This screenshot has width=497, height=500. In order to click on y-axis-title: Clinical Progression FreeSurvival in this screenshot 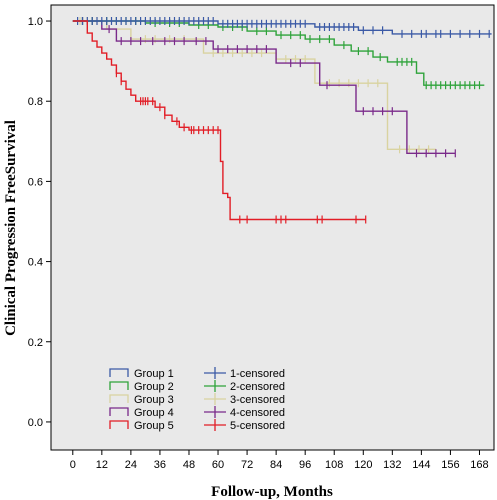, I will do `click(11, 228)`.